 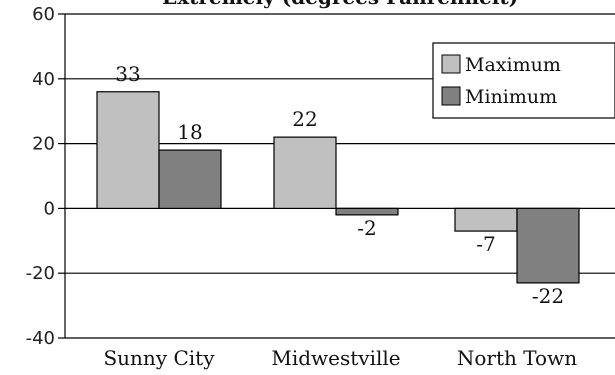 What do you see at coordinates (340, 4) in the screenshot?
I see `chart-title: Extremely (degrees Fahrenheit)` at bounding box center [340, 4].